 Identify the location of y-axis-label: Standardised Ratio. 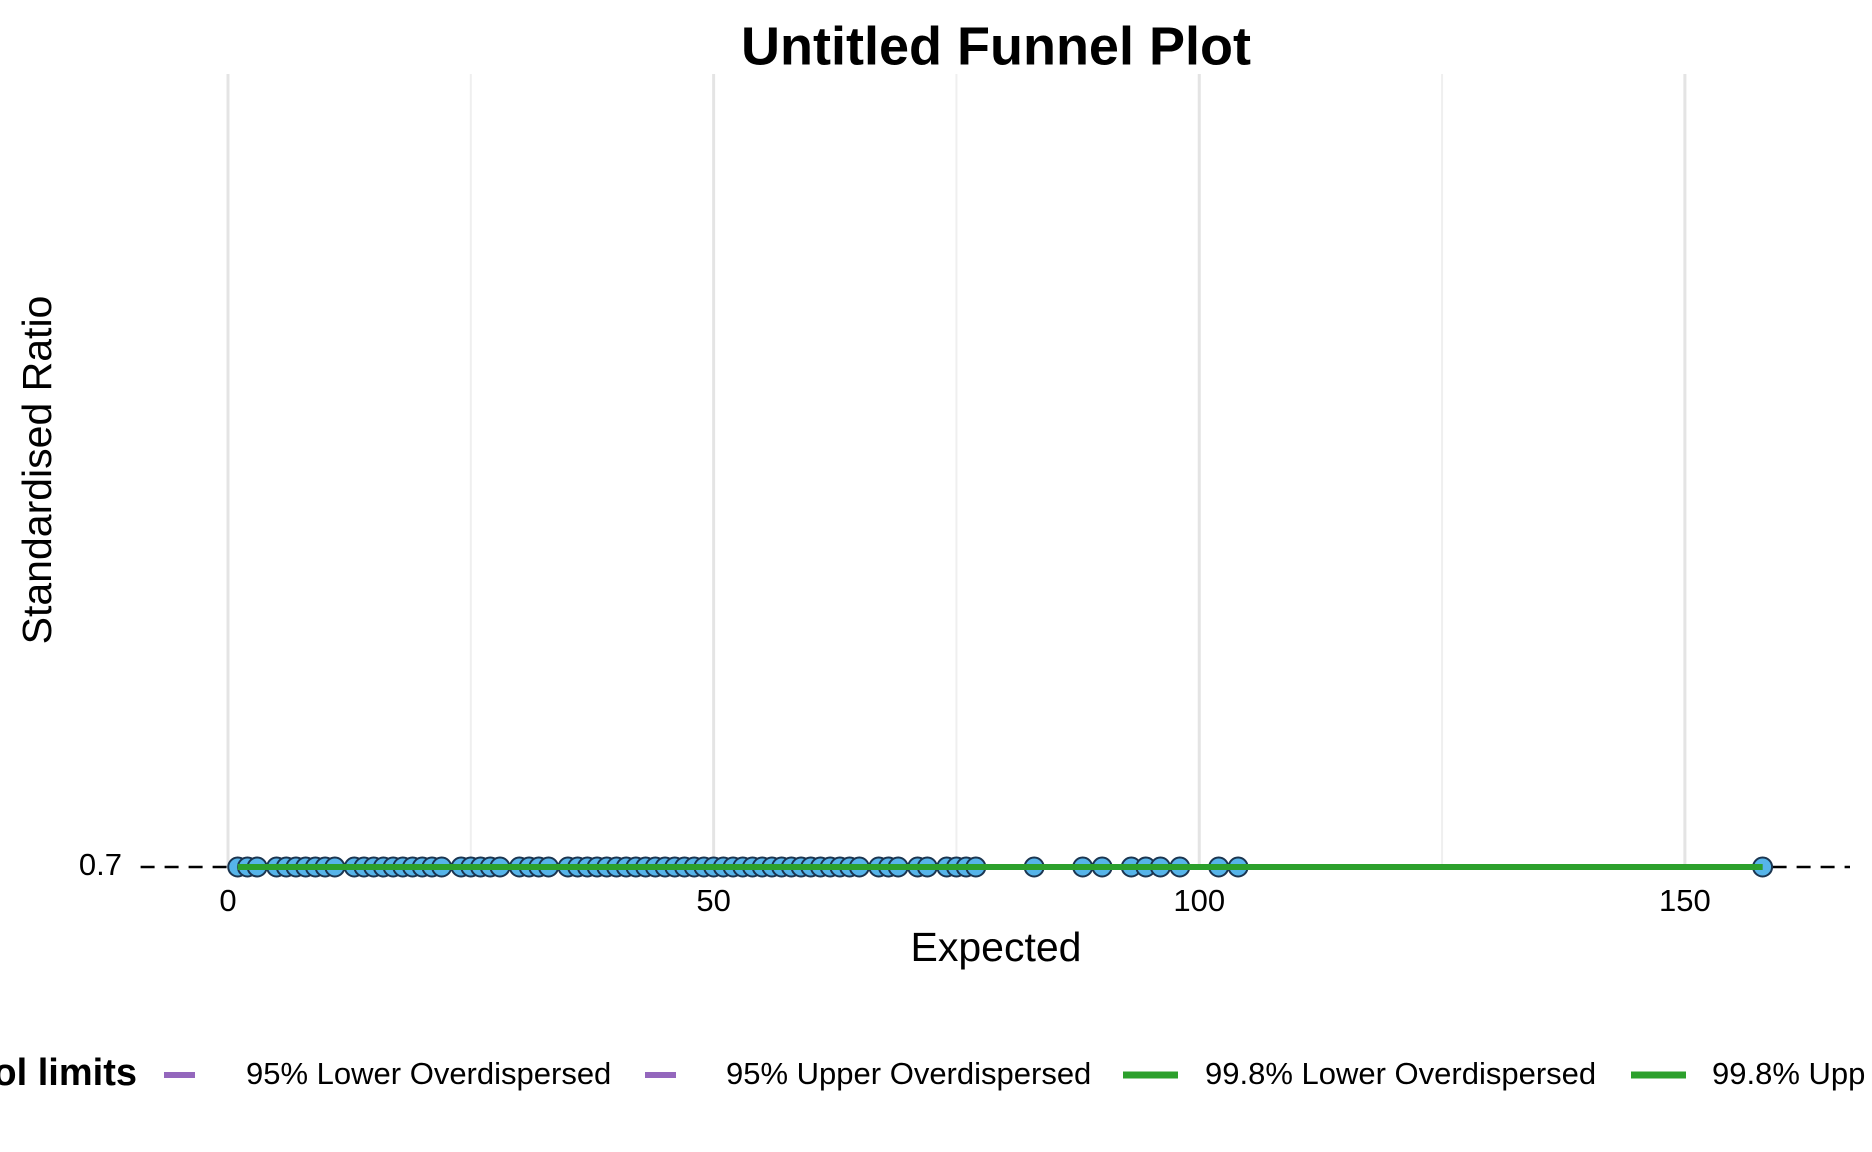
(37, 470).